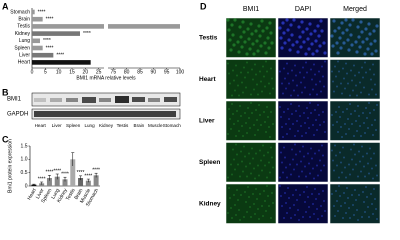 The image size is (400, 240). What do you see at coordinates (114, 72) in the screenshot?
I see `x-tick-label: 75` at bounding box center [114, 72].